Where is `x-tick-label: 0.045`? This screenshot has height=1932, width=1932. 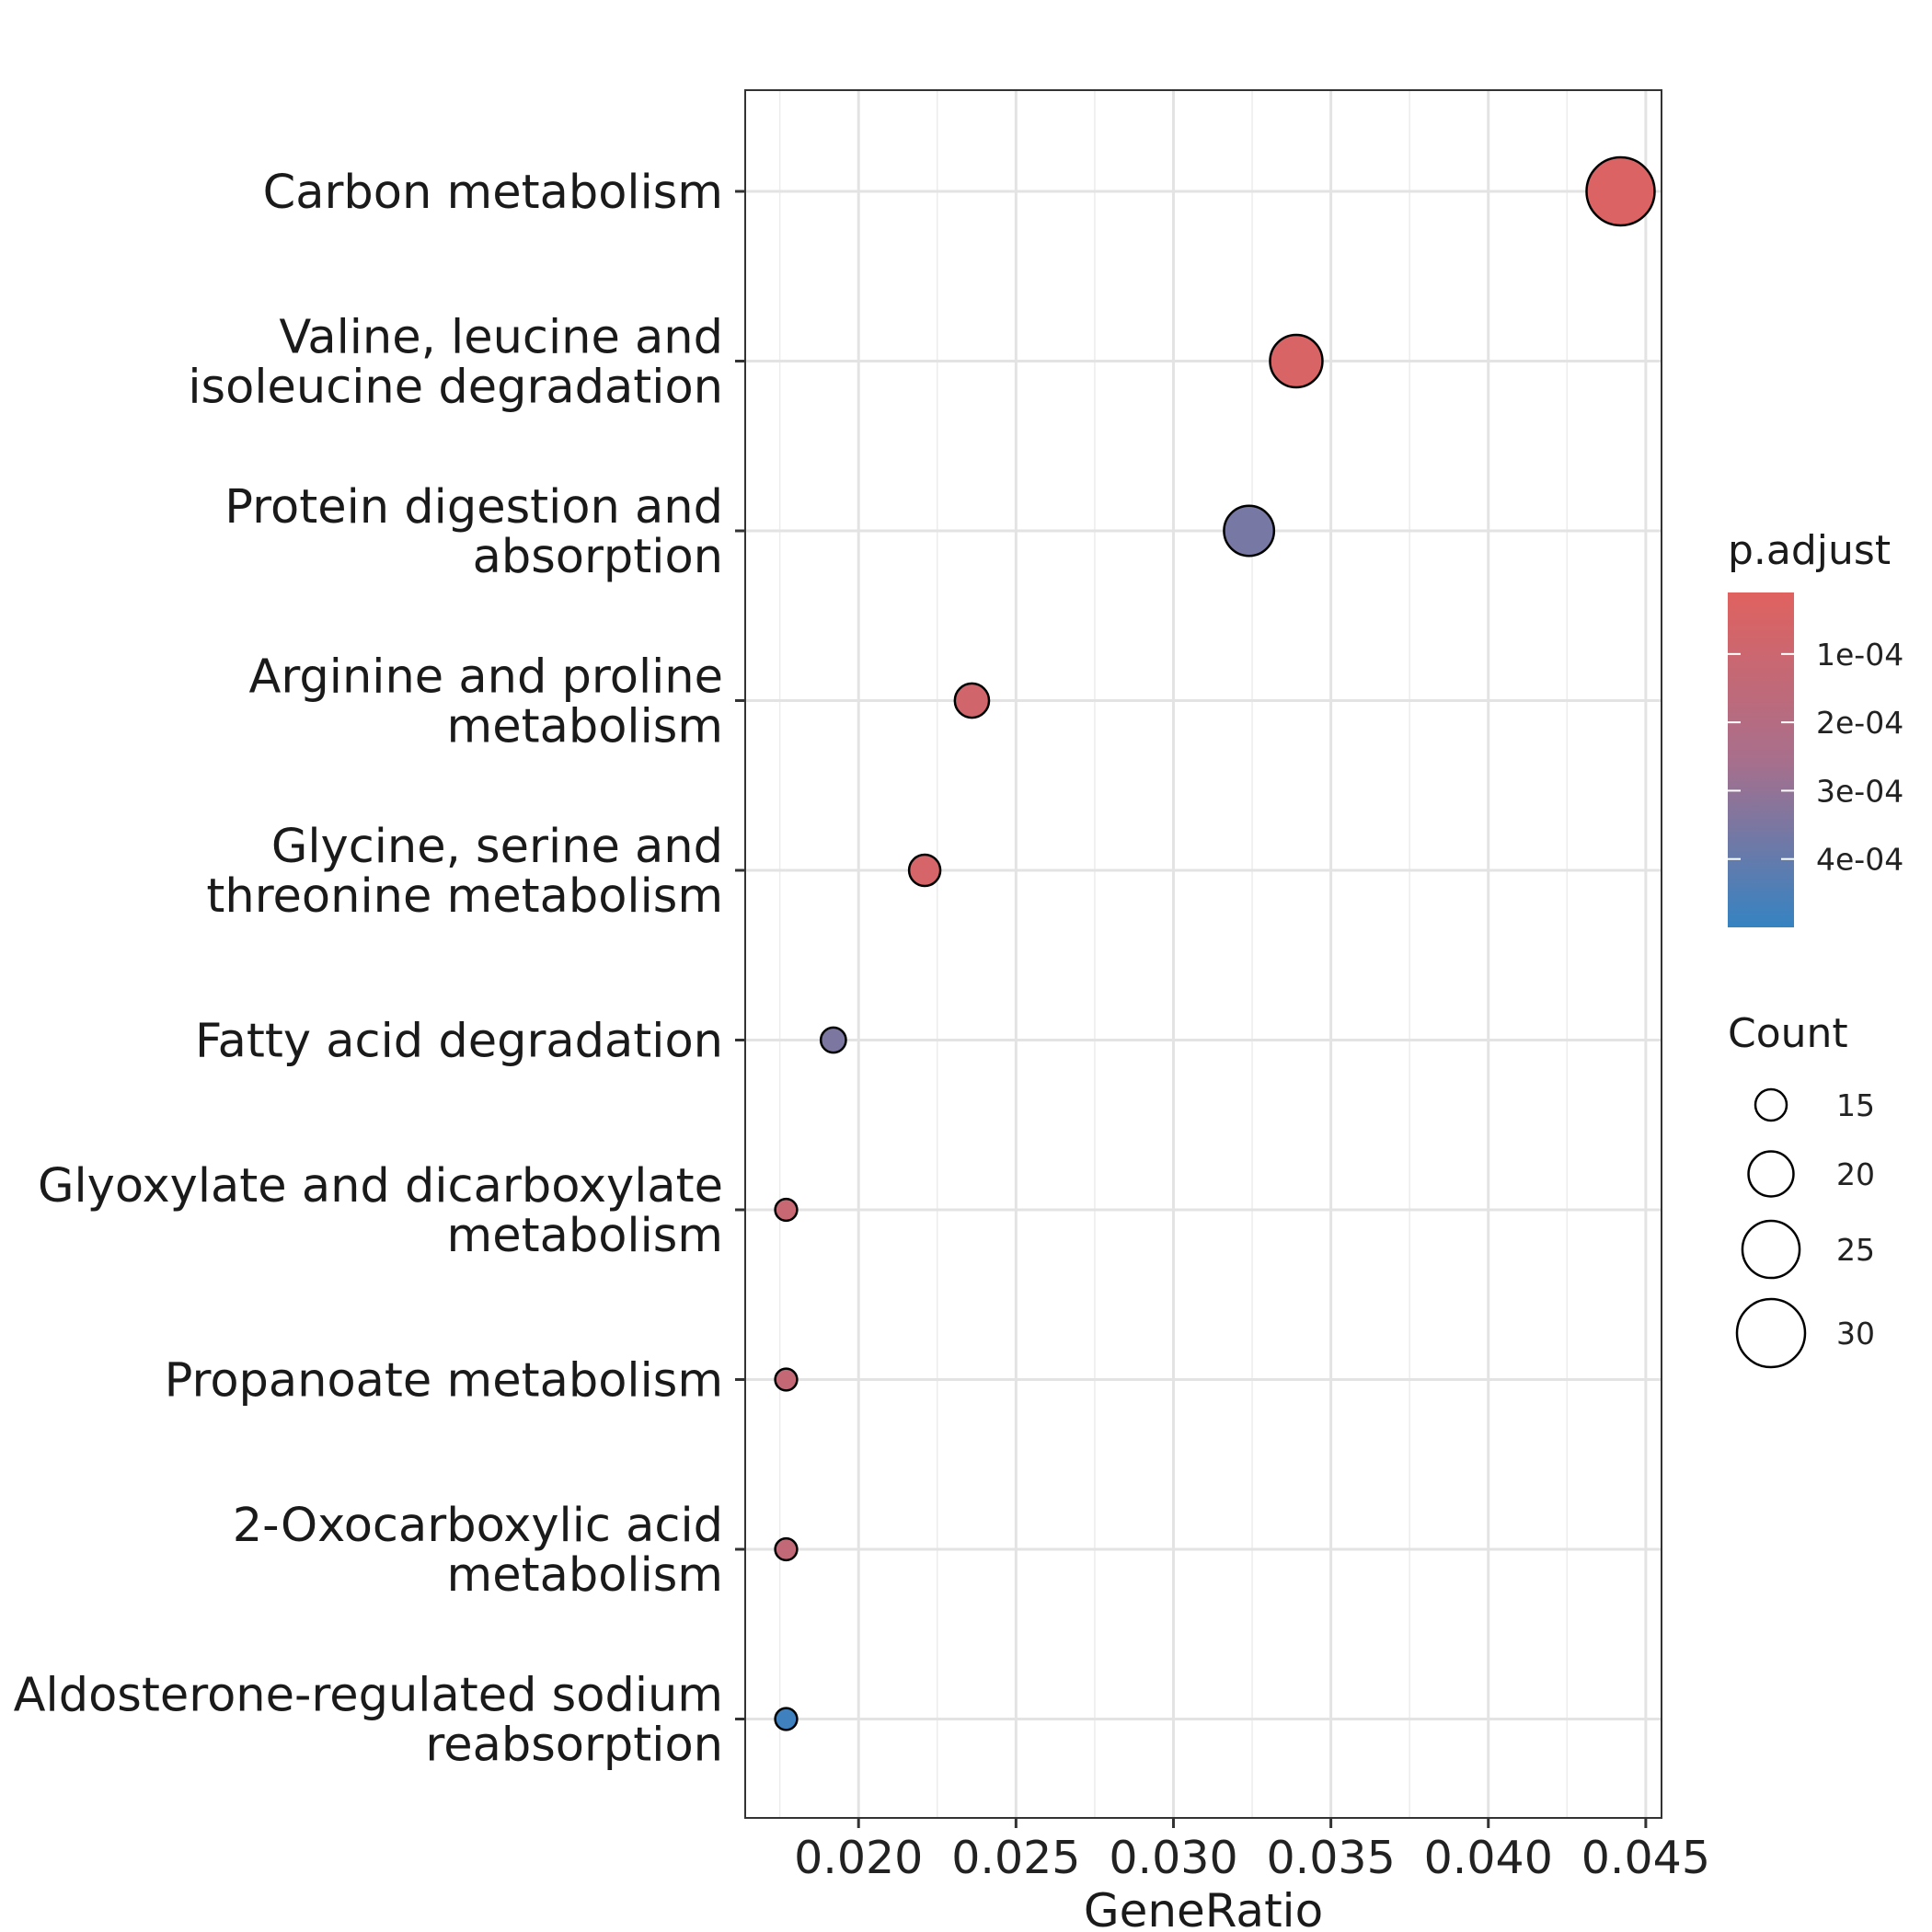 x-tick-label: 0.045 is located at coordinates (1645, 1858).